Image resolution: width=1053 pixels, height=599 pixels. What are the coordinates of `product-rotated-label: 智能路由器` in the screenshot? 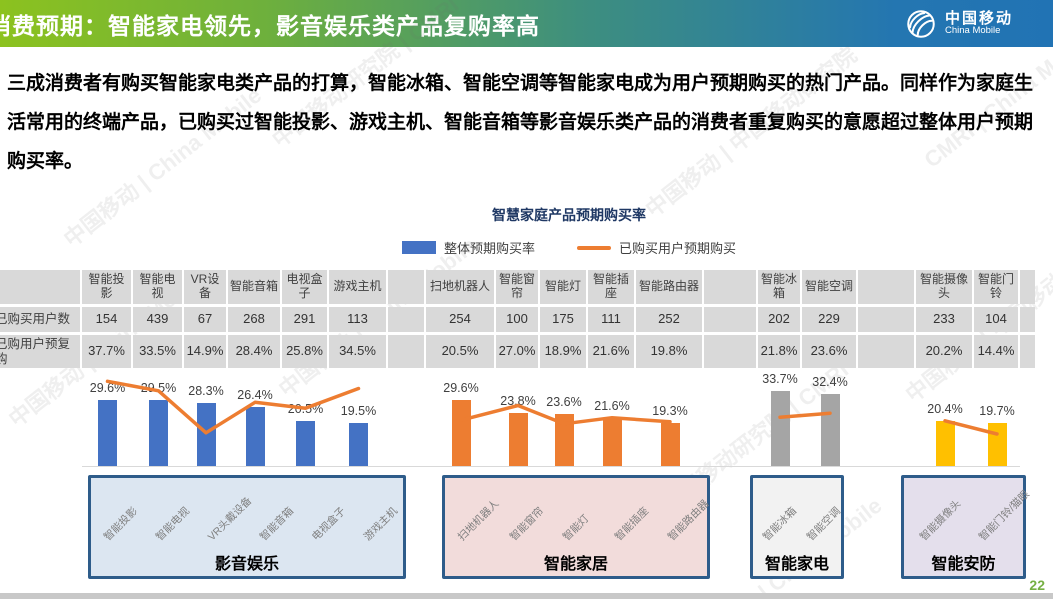 It's located at (688, 520).